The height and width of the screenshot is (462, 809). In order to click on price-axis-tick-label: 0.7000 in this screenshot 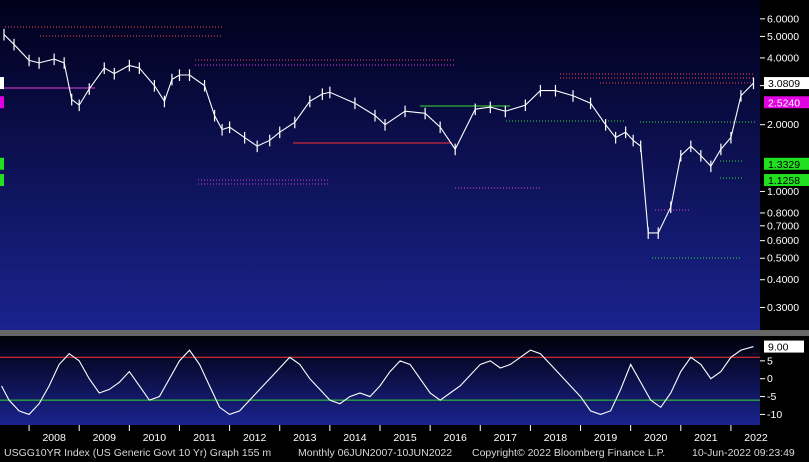, I will do `click(783, 226)`.